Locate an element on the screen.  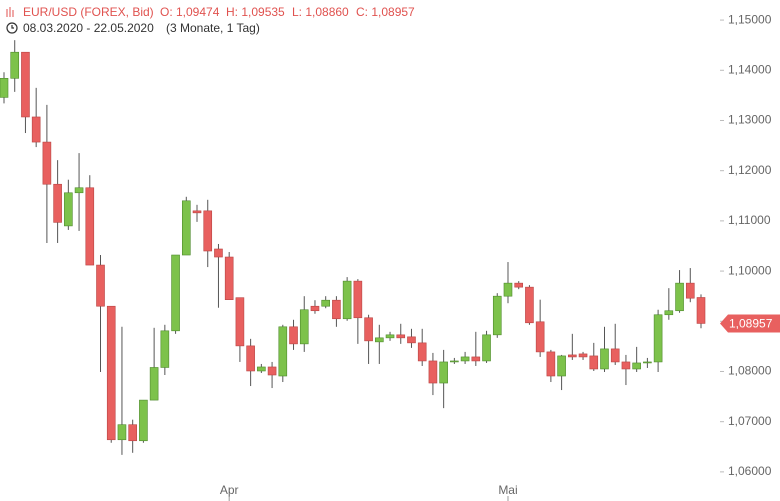
y-tick-label: 1,14000 is located at coordinates (750, 69).